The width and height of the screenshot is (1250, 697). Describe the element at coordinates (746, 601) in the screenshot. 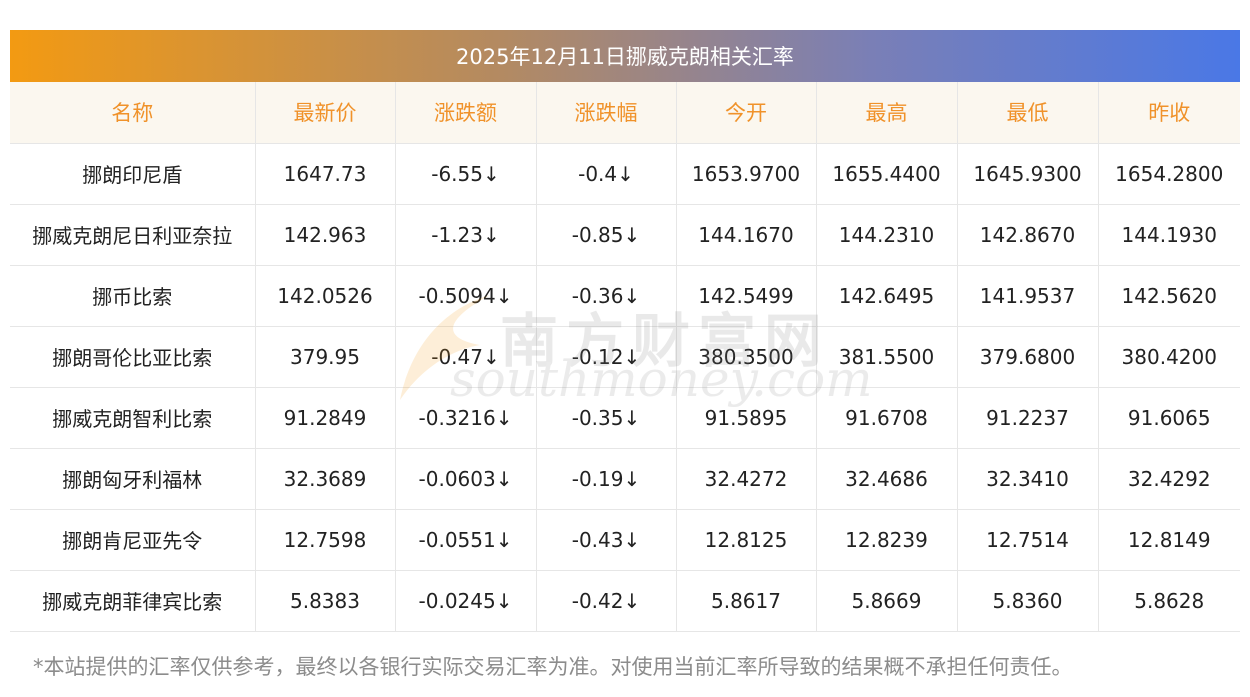

I see `cell-open: 5.8617` at that location.